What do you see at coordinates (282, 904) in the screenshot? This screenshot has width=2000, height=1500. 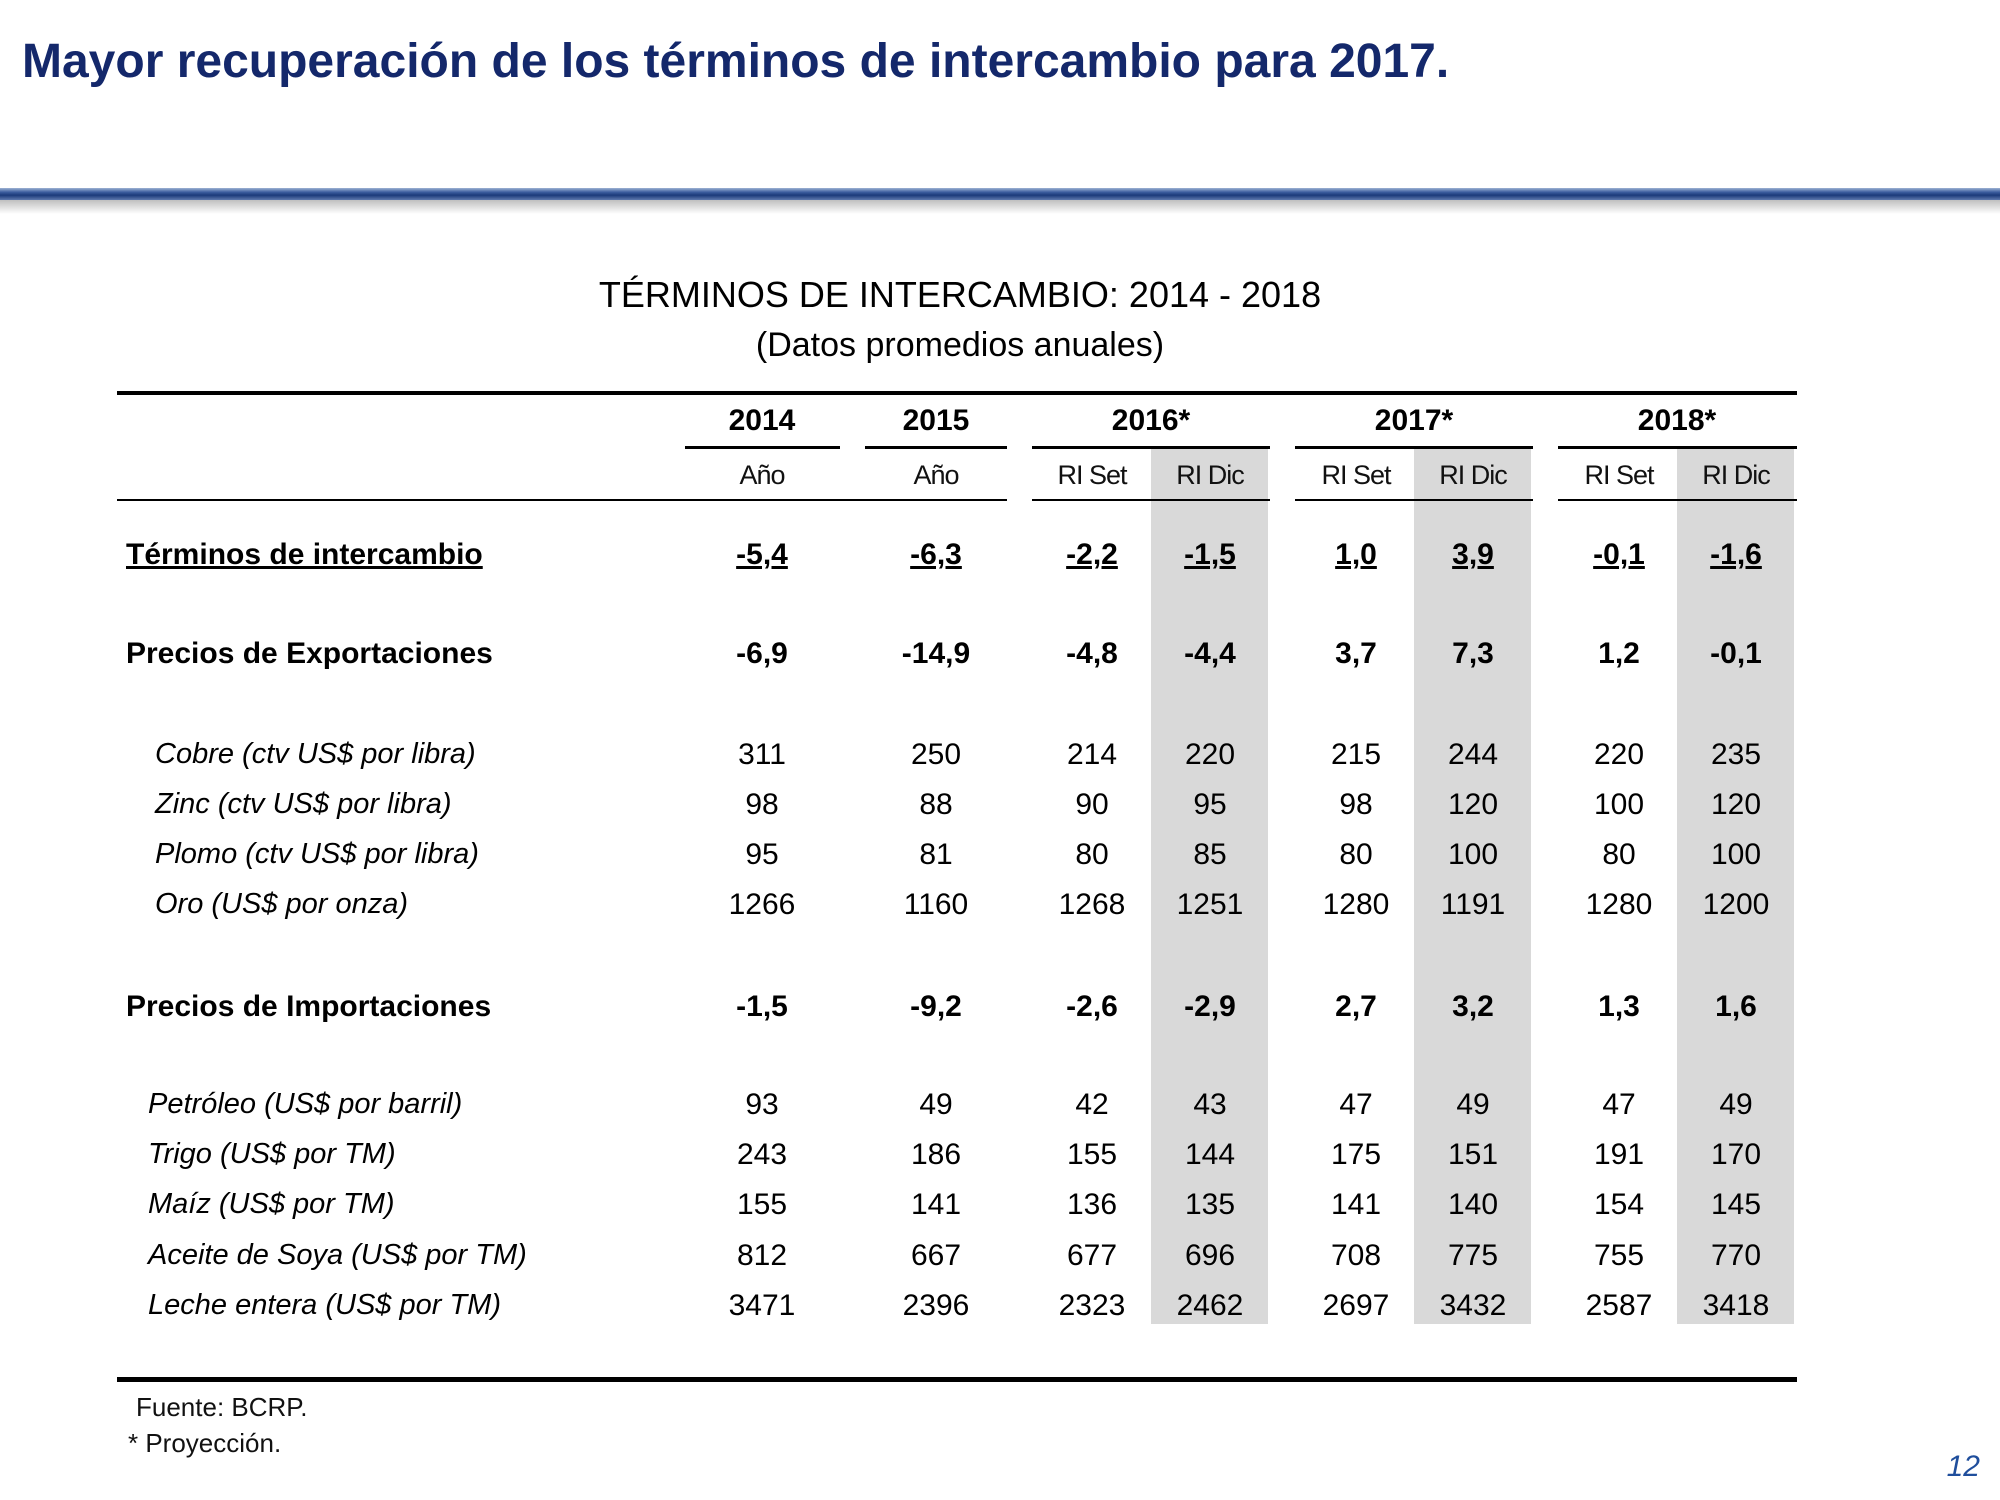 I see `row-label: Oro (US$ por onza)` at bounding box center [282, 904].